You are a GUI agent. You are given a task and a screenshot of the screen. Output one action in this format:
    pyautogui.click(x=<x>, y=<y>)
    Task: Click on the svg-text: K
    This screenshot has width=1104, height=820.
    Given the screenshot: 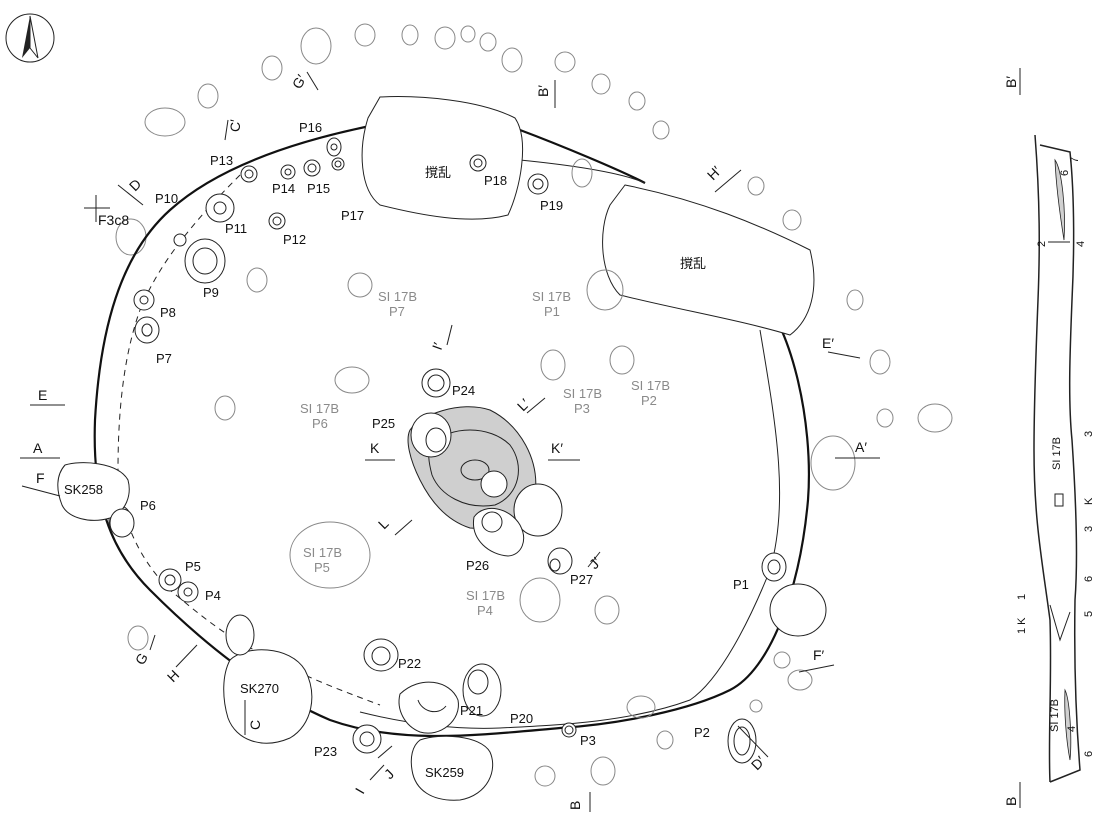 What is the action you would take?
    pyautogui.click(x=1089, y=501)
    